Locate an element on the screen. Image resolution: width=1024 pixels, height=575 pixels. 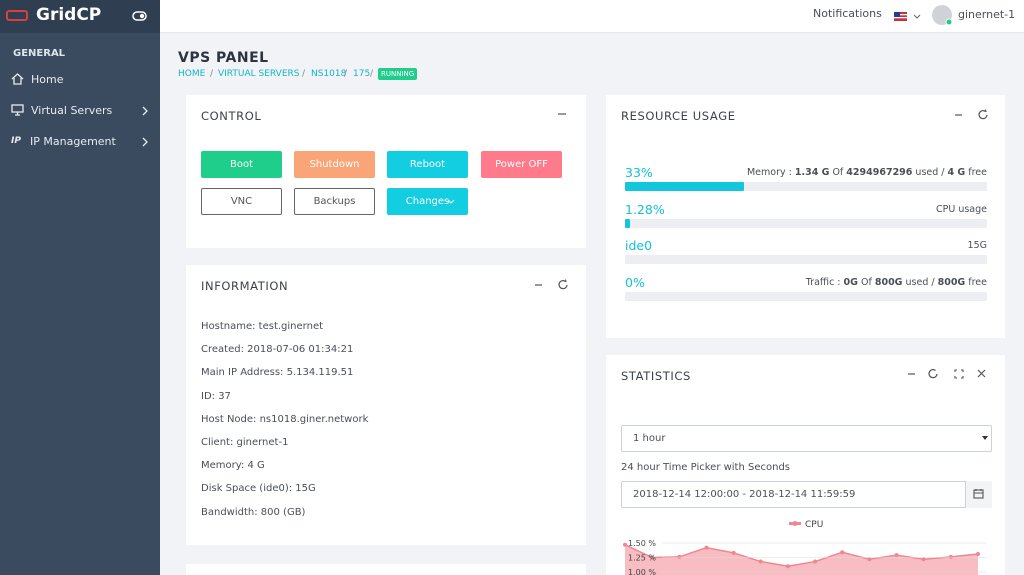
brand: GridCP is located at coordinates (69, 15).